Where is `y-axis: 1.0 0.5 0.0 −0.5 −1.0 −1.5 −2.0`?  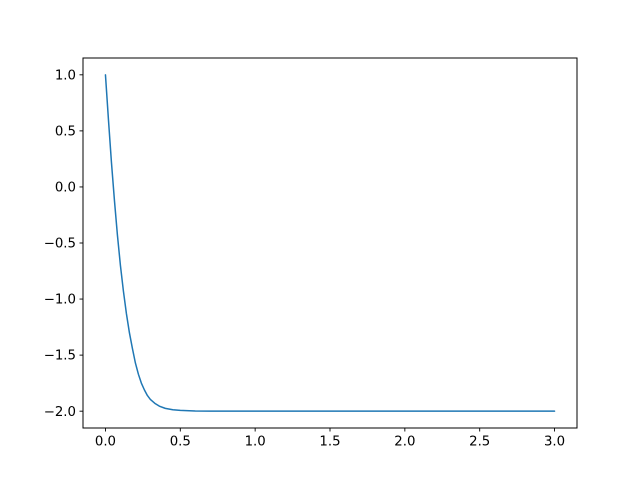 y-axis: 1.0 0.5 0.0 −0.5 −1.0 −1.5 −2.0 is located at coordinates (63, 244).